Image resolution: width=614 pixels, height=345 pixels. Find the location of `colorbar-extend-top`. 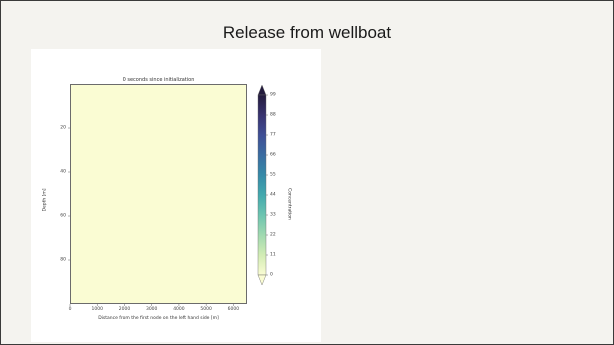

colorbar-extend-top is located at coordinates (262, 90).